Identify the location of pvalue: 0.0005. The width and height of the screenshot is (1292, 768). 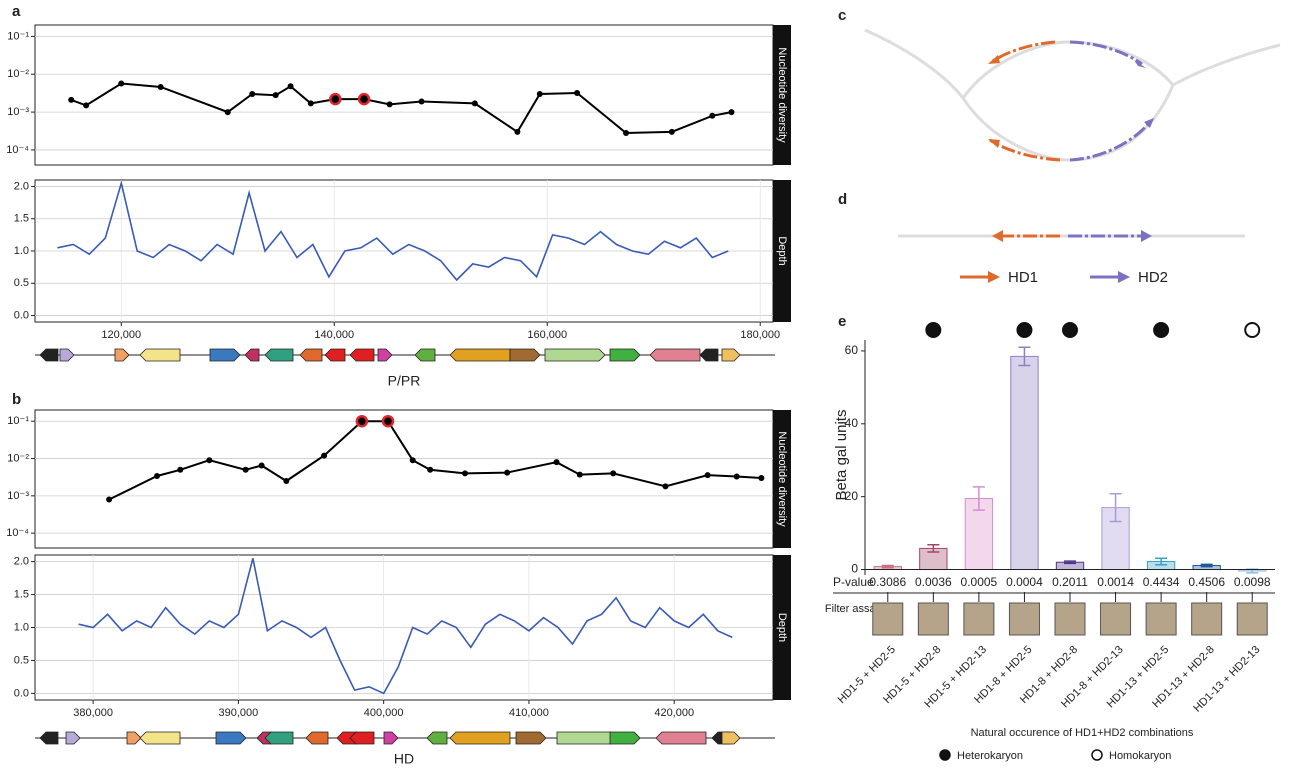
(979, 582).